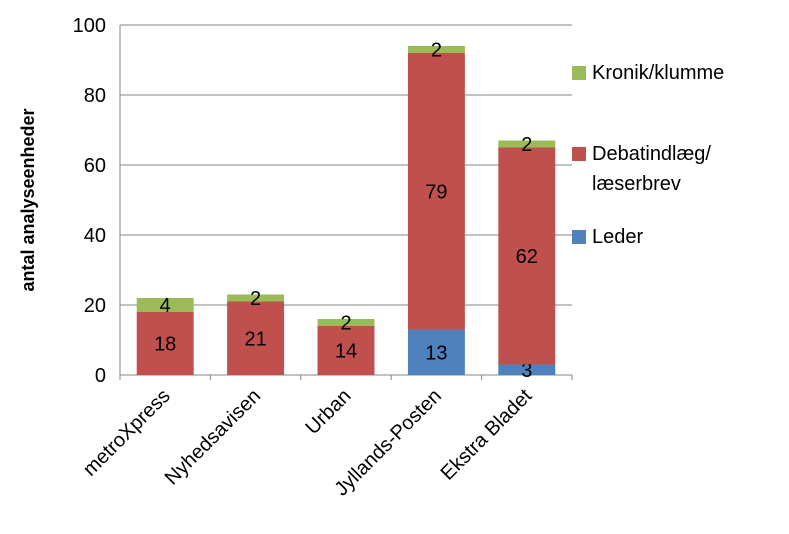 Image resolution: width=789 pixels, height=534 pixels. I want to click on x-tick-label: Nyhedsavisen, so click(213, 437).